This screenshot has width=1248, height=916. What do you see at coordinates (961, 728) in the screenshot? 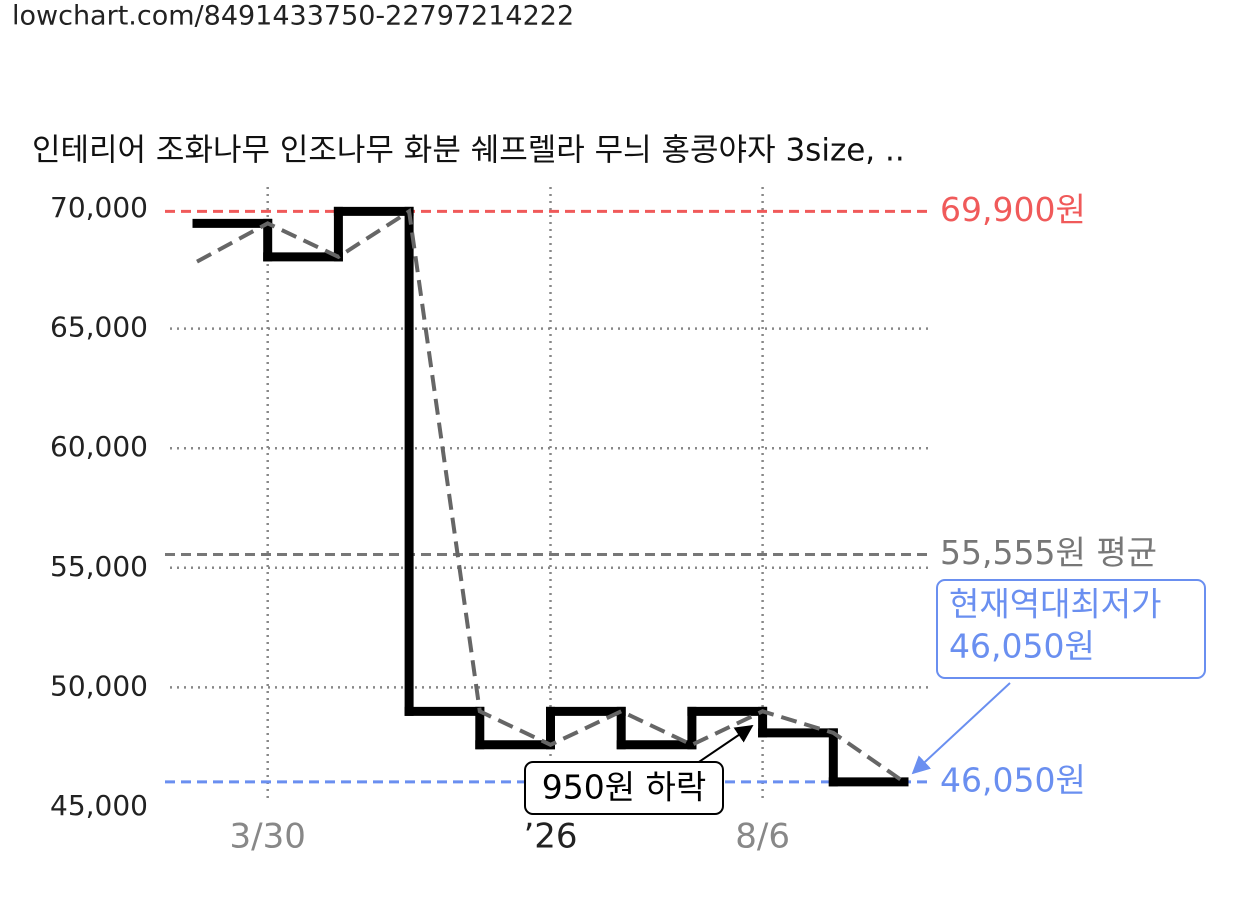
I see `callout-arrow` at bounding box center [961, 728].